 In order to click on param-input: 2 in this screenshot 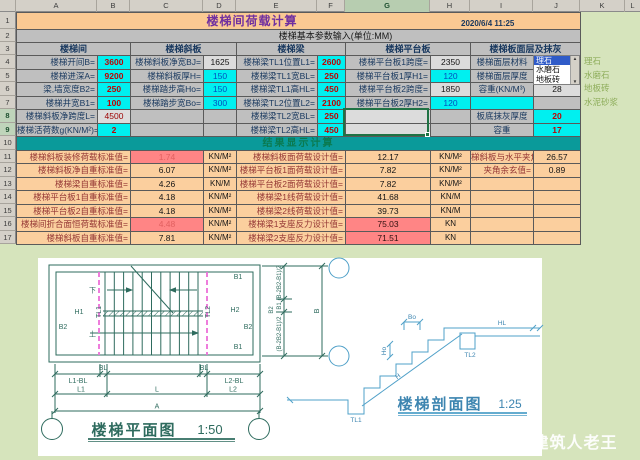, I will do `click(114, 130)`.